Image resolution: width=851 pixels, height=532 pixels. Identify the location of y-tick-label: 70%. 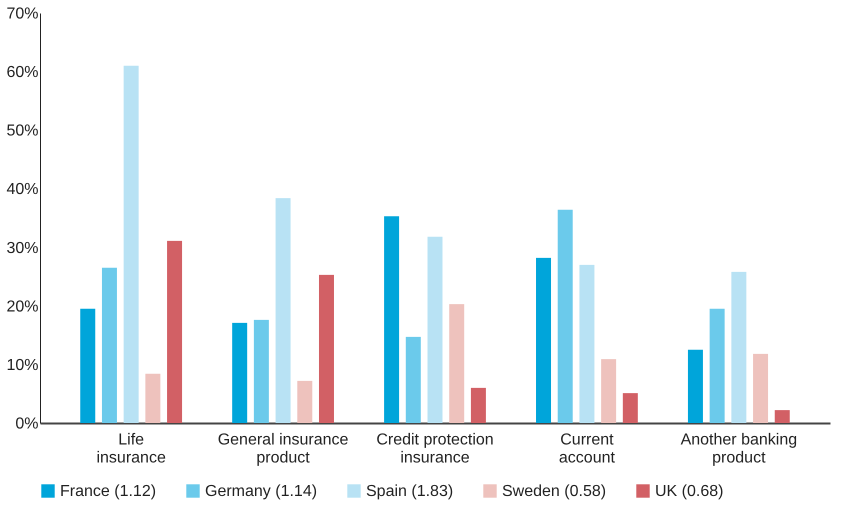
(22, 14).